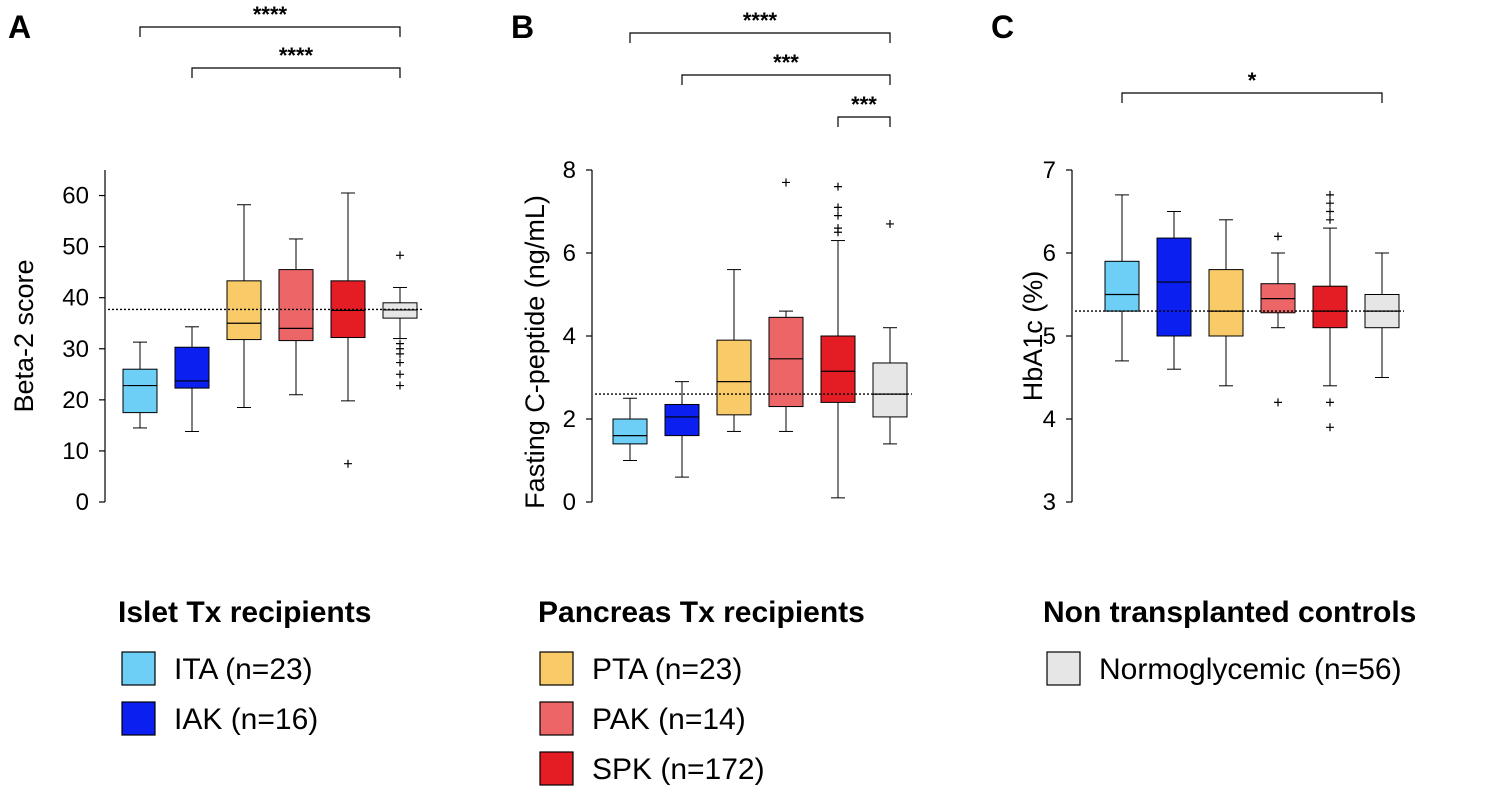 This screenshot has width=1496, height=793. I want to click on panel-letter: A, so click(19, 27).